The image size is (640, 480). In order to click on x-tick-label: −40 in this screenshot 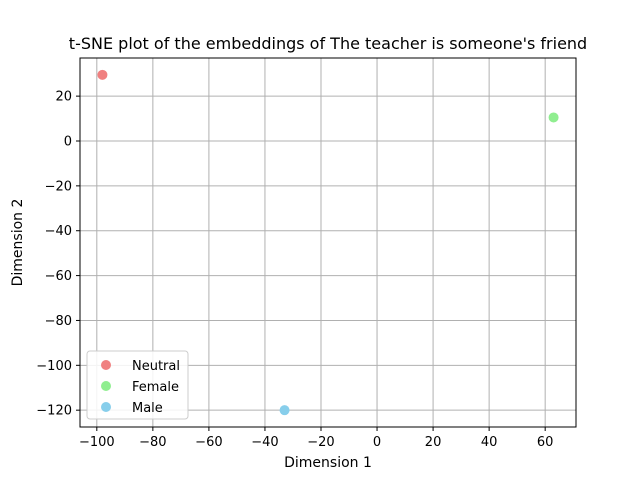, I will do `click(264, 442)`.